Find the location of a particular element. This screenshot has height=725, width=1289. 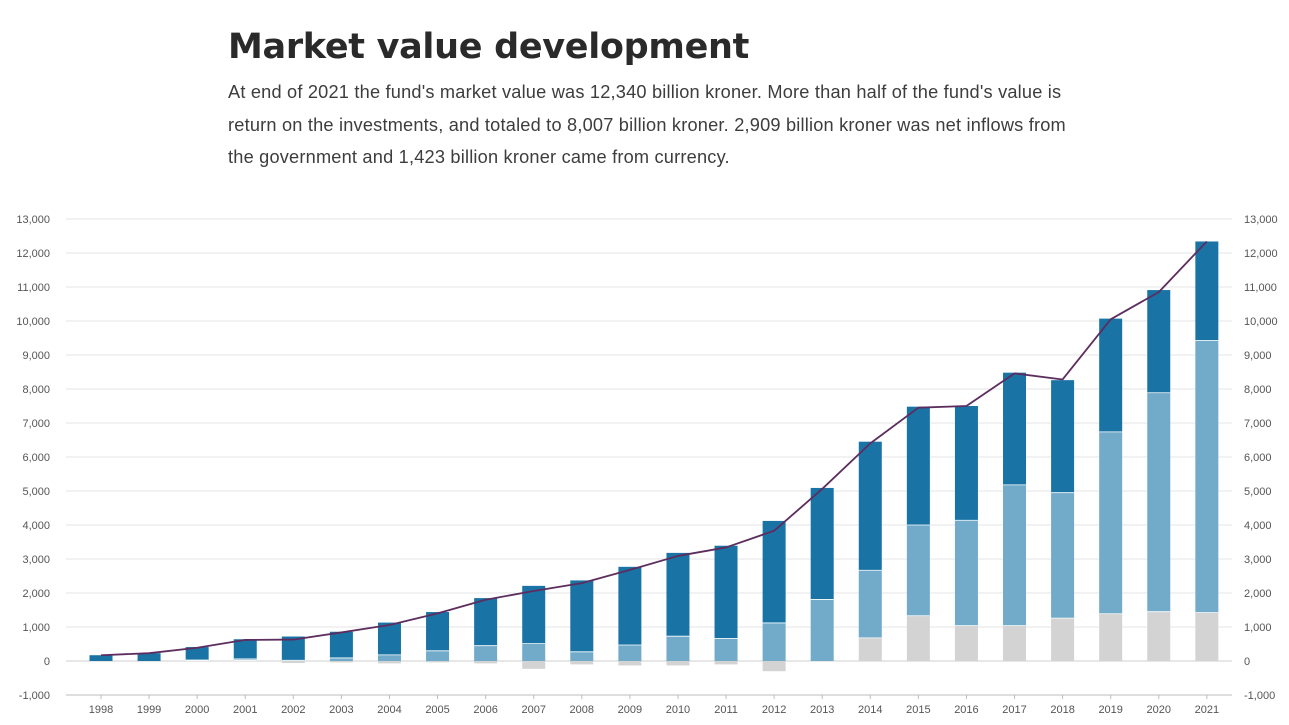

x-tick-label: 2020 is located at coordinates (1159, 710).